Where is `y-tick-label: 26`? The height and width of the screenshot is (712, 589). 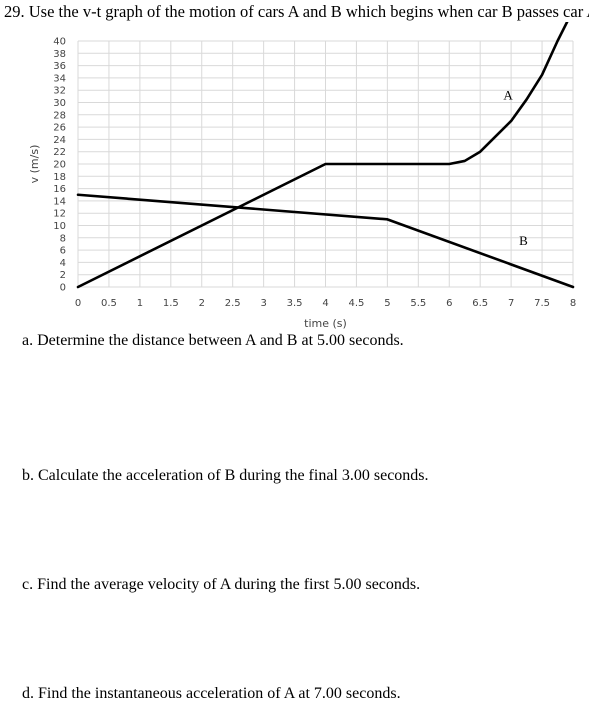 y-tick-label: 26 is located at coordinates (59, 128).